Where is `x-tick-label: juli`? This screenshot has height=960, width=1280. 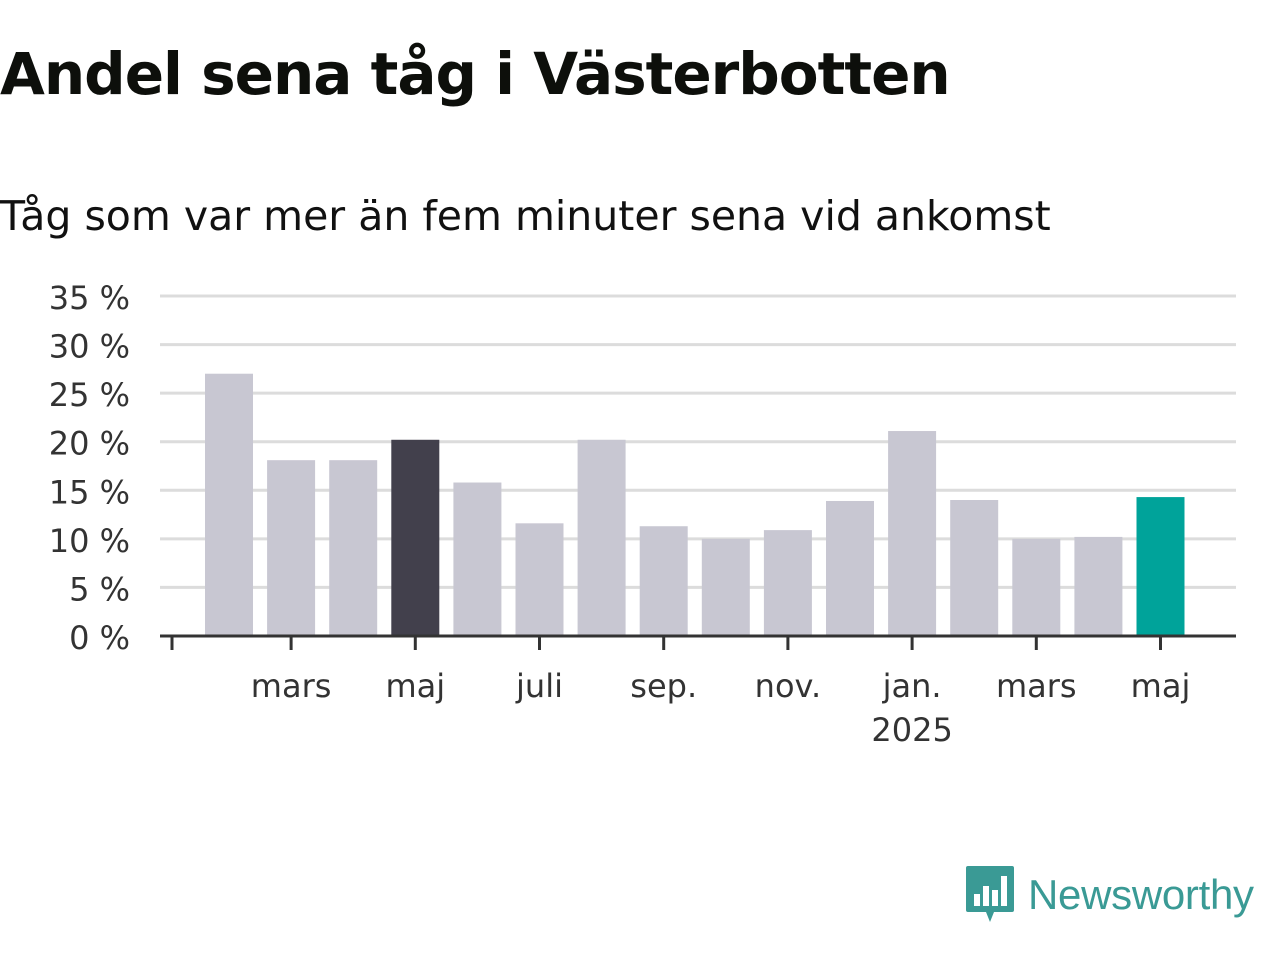 x-tick-label: juli is located at coordinates (539, 686).